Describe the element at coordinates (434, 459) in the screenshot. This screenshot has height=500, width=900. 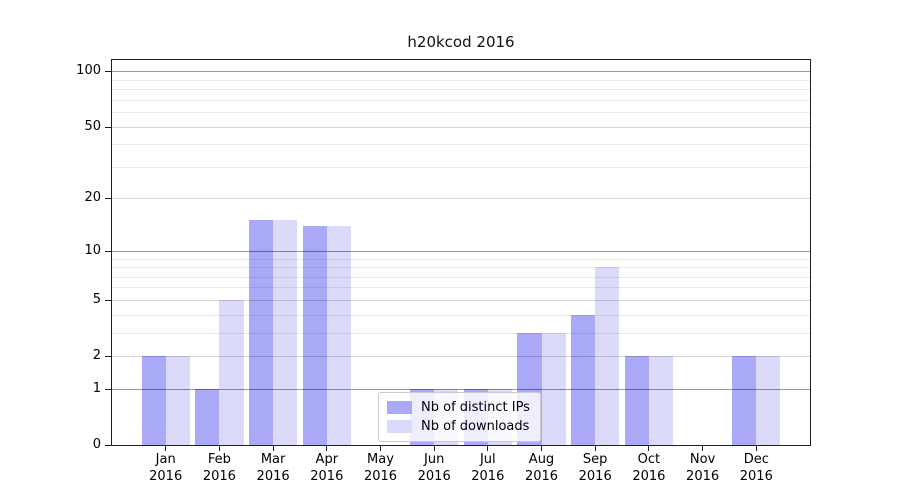
I see `month-label: Jun` at that location.